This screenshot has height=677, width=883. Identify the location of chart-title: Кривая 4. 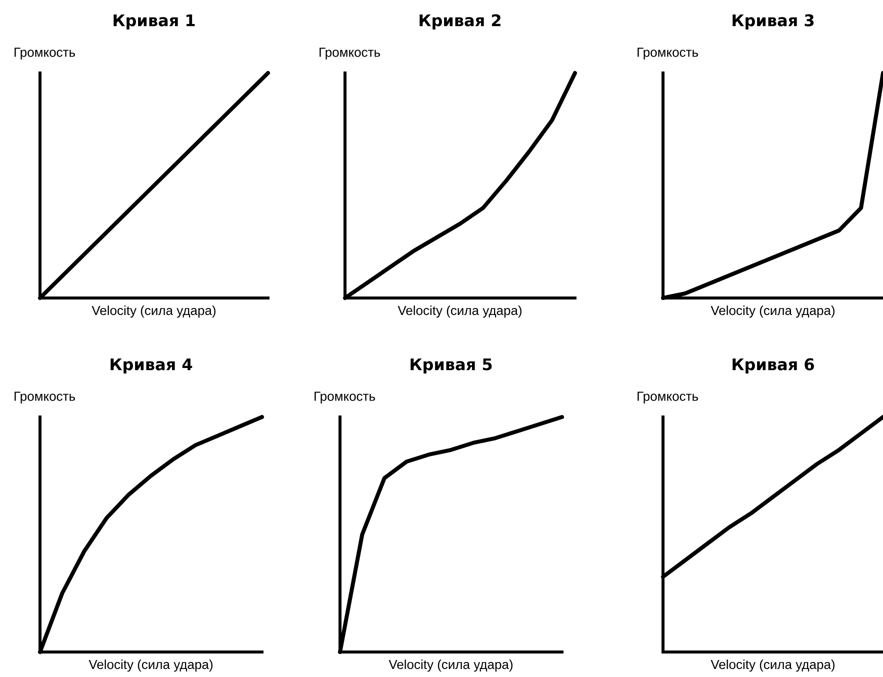
(151, 366).